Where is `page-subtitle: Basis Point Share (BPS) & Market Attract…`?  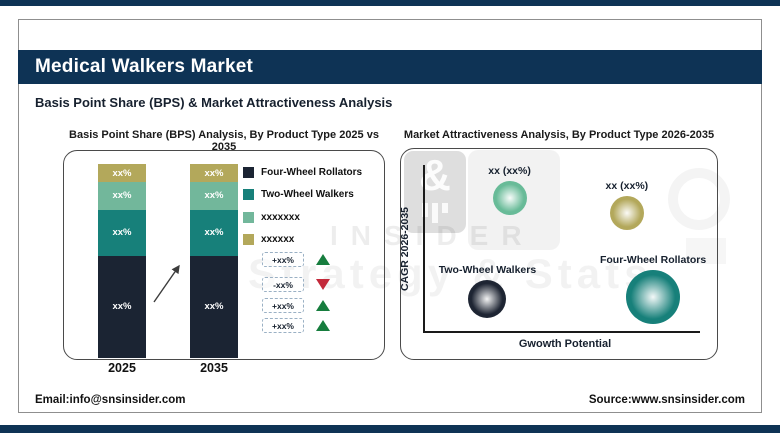
page-subtitle: Basis Point Share (BPS) & Market Attract… is located at coordinates (214, 102).